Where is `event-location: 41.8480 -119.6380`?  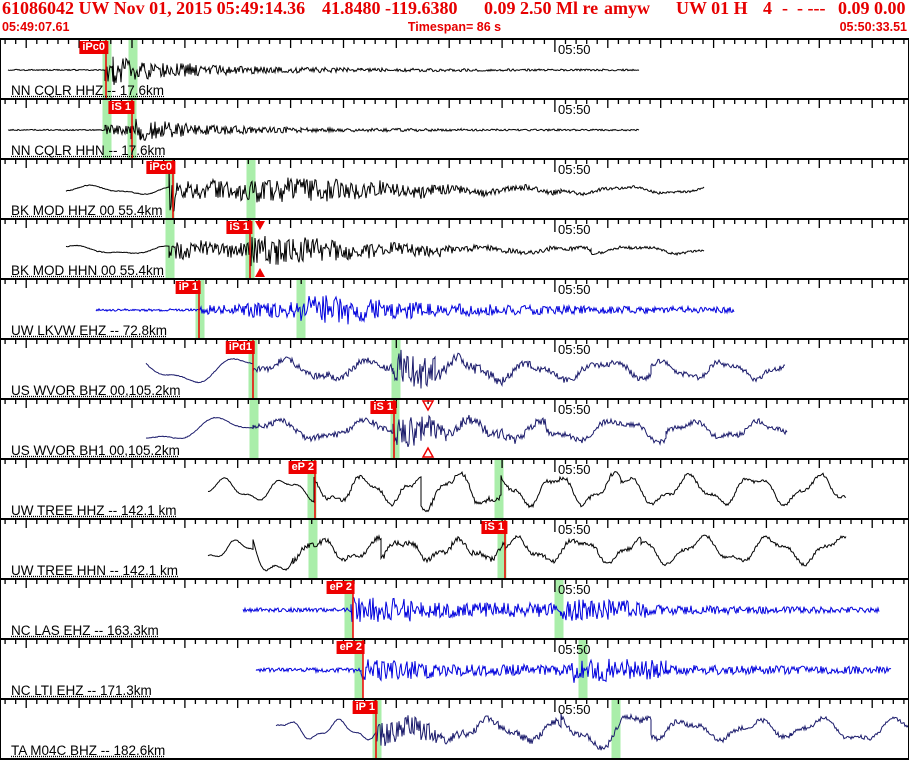
event-location: 41.8480 -119.6380 is located at coordinates (390, 9).